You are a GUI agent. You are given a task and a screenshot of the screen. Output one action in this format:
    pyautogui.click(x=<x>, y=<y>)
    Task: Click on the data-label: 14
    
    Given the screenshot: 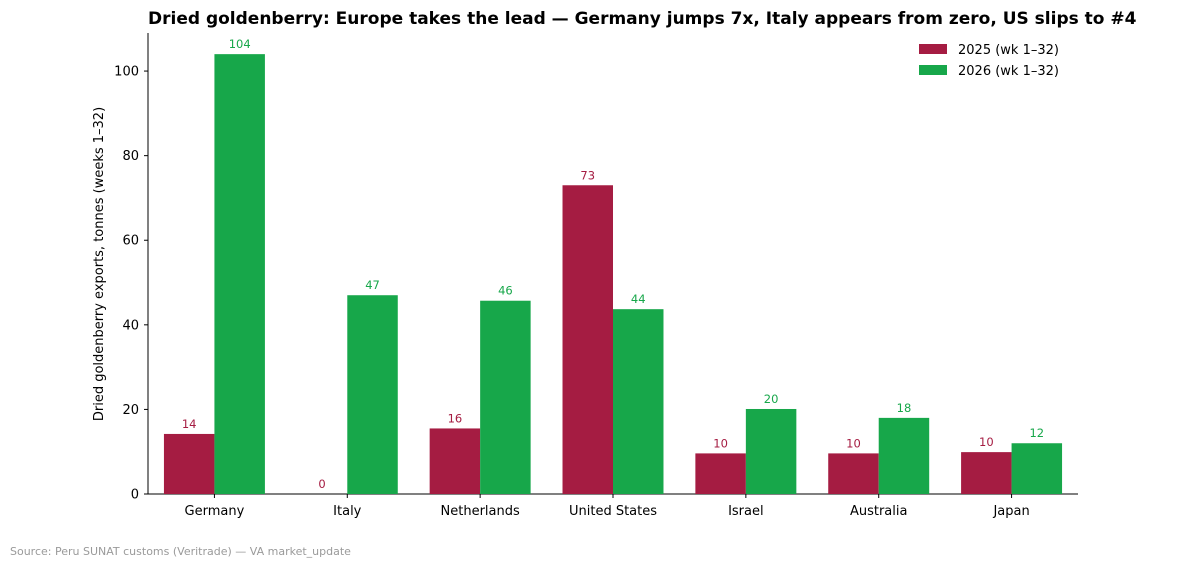 What is the action you would take?
    pyautogui.click(x=189, y=424)
    